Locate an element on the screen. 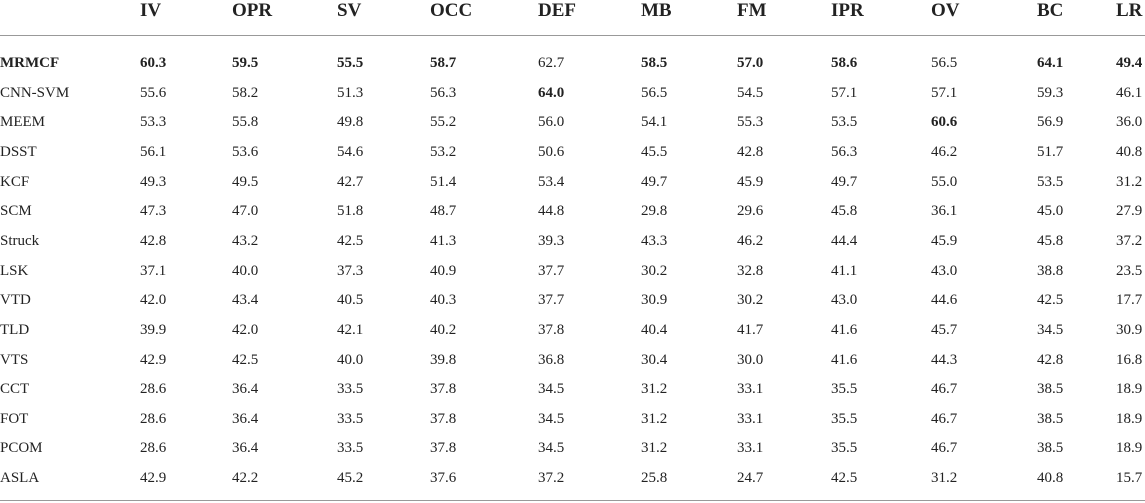  cell-value: 55.3 is located at coordinates (750, 122).